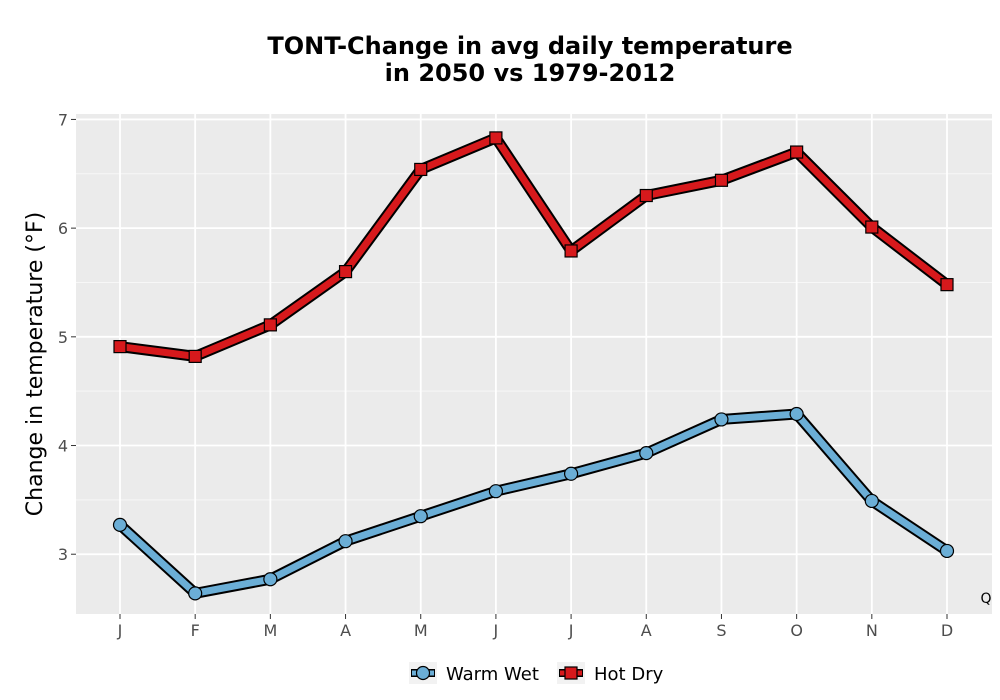  Describe the element at coordinates (63, 337) in the screenshot. I see `y-tick-label: 5` at that location.